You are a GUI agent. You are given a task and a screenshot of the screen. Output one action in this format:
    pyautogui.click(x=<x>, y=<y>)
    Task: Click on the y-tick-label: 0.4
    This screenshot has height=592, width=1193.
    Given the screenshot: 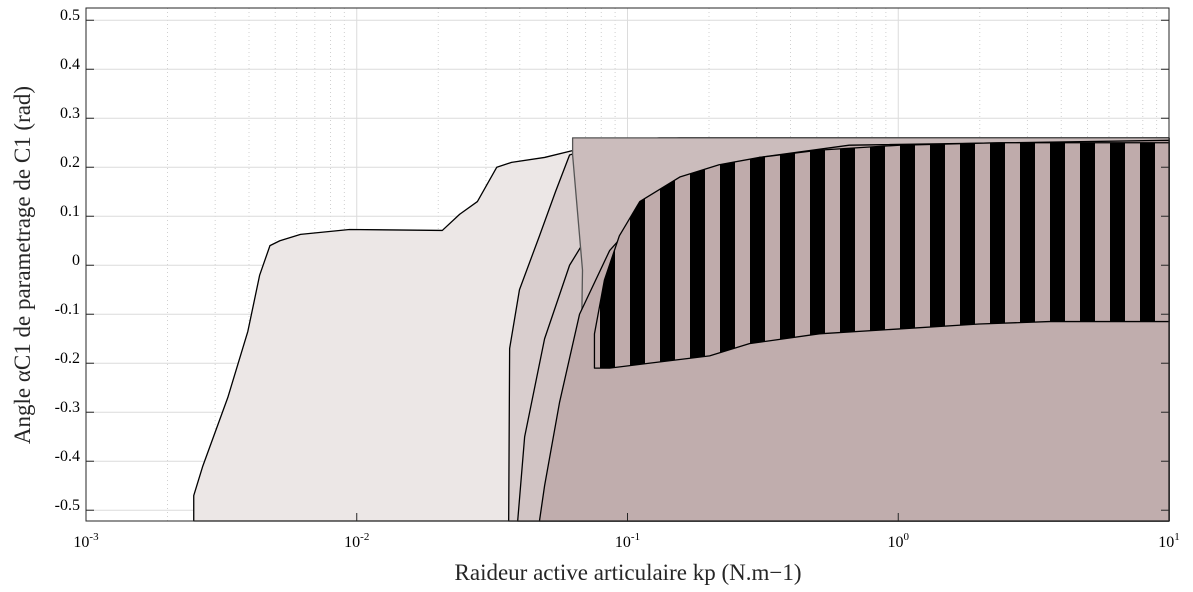 What is the action you would take?
    pyautogui.click(x=70, y=64)
    